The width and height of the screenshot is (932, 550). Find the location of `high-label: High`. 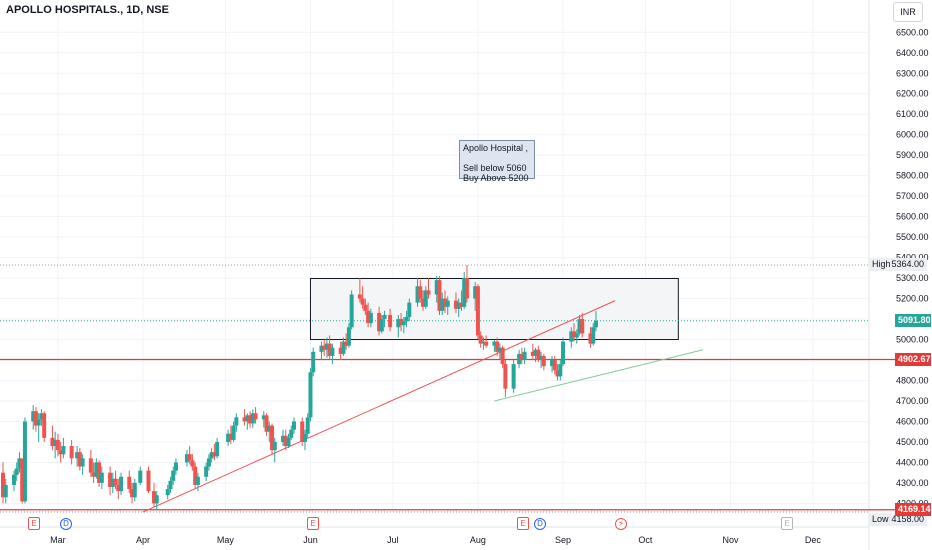

high-label: High is located at coordinates (881, 264).